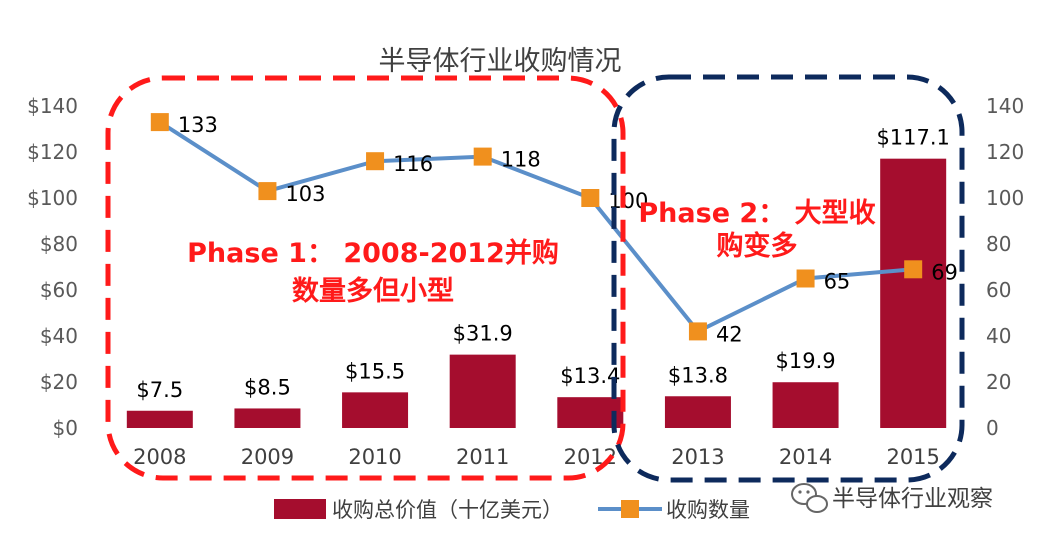 The width and height of the screenshot is (1040, 544). I want to click on right-axis: 0 20 40 60 80 100 120 140, so click(1005, 267).